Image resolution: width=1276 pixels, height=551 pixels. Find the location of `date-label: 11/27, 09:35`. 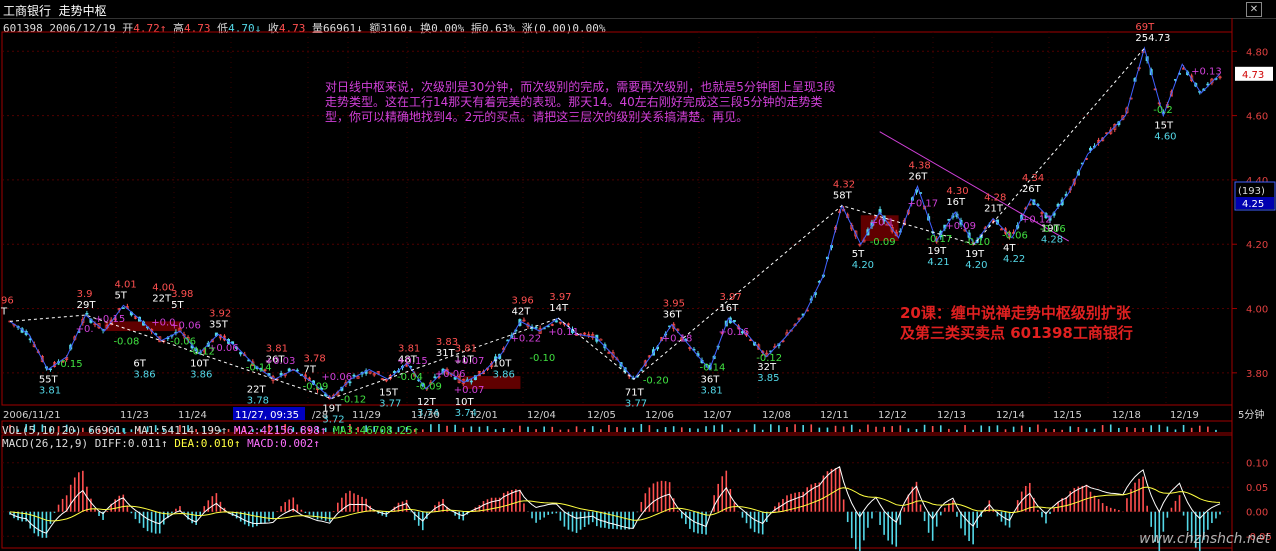

date-label: 11/27, 09:35 is located at coordinates (267, 415).